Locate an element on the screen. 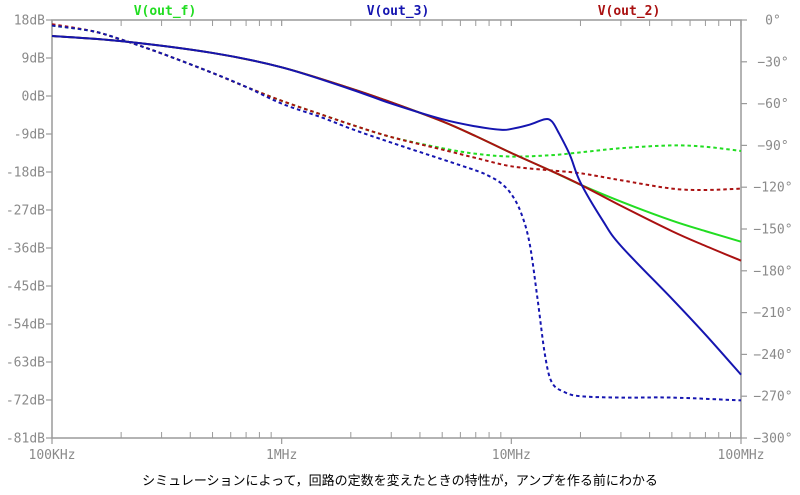 This screenshot has height=495, width=800. y-left-tick-label: 0dB is located at coordinates (34, 97).